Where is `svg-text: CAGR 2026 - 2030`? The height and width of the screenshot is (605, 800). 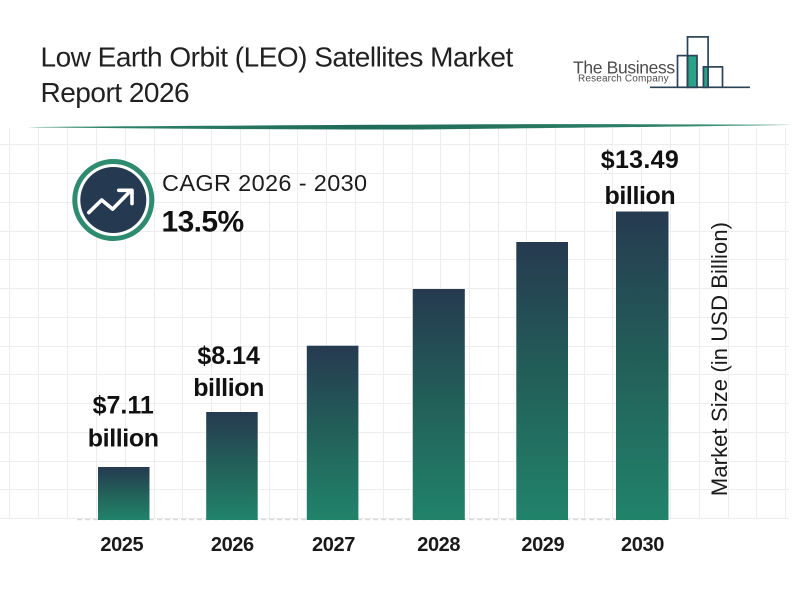
svg-text: CAGR 2026 - 2030 is located at coordinates (264, 183).